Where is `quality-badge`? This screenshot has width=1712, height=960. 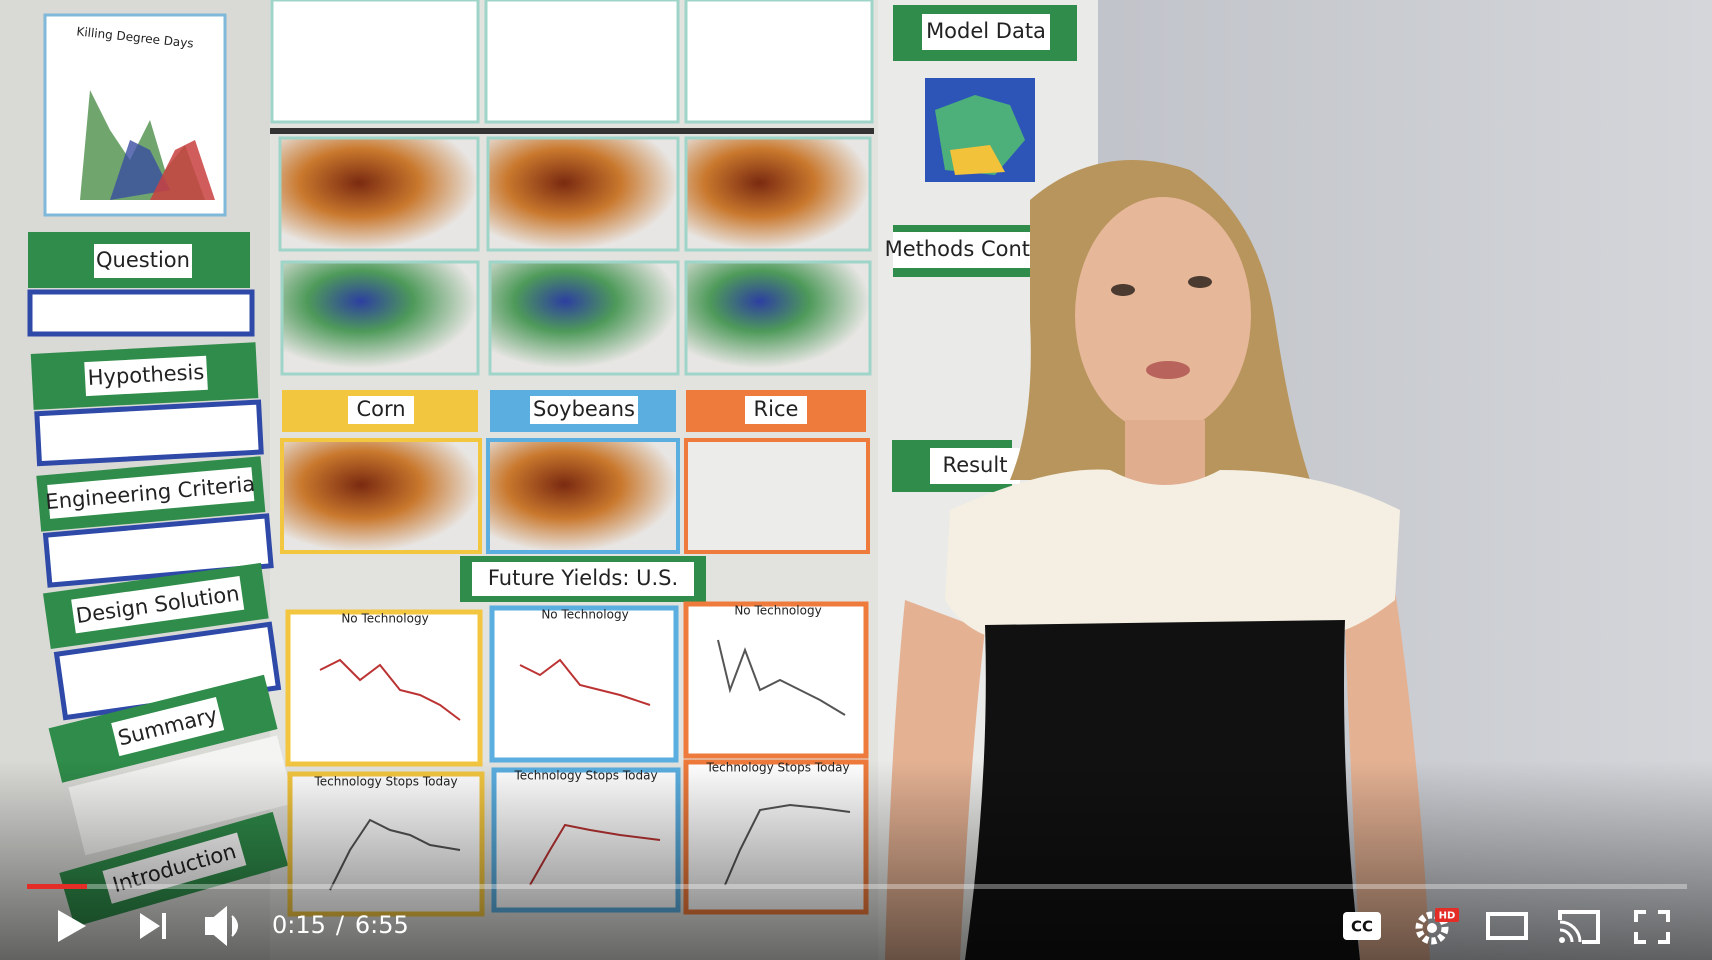
quality-badge is located at coordinates (1447, 915).